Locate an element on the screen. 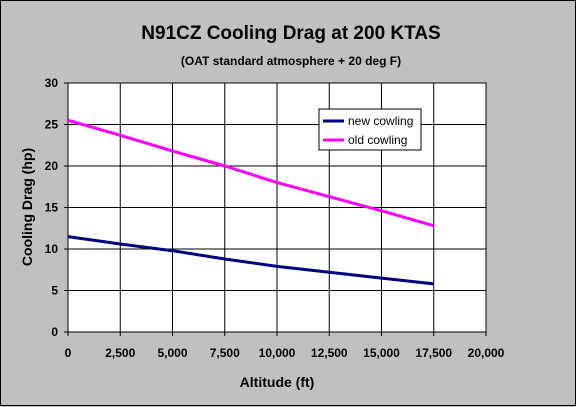 Image resolution: width=576 pixels, height=407 pixels. x-tick-label: 20,000 is located at coordinates (486, 353).